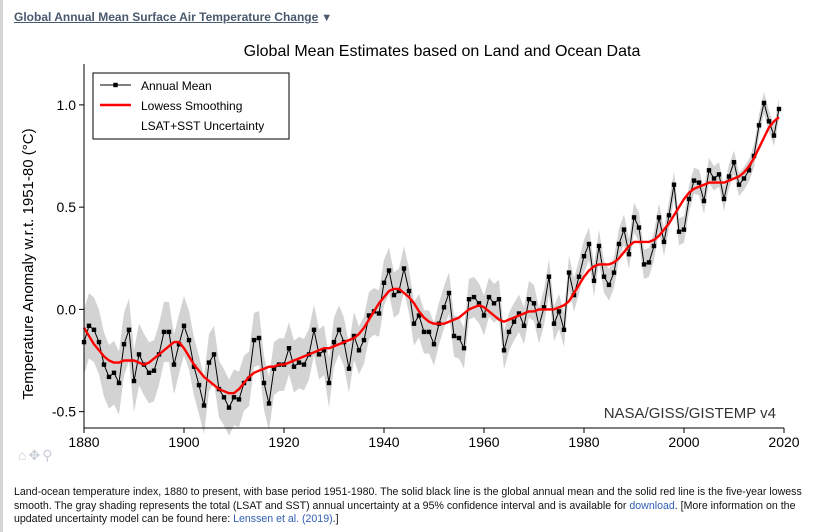 The image size is (828, 532). Describe the element at coordinates (22, 455) in the screenshot. I see `home-icon: ⌂` at that location.